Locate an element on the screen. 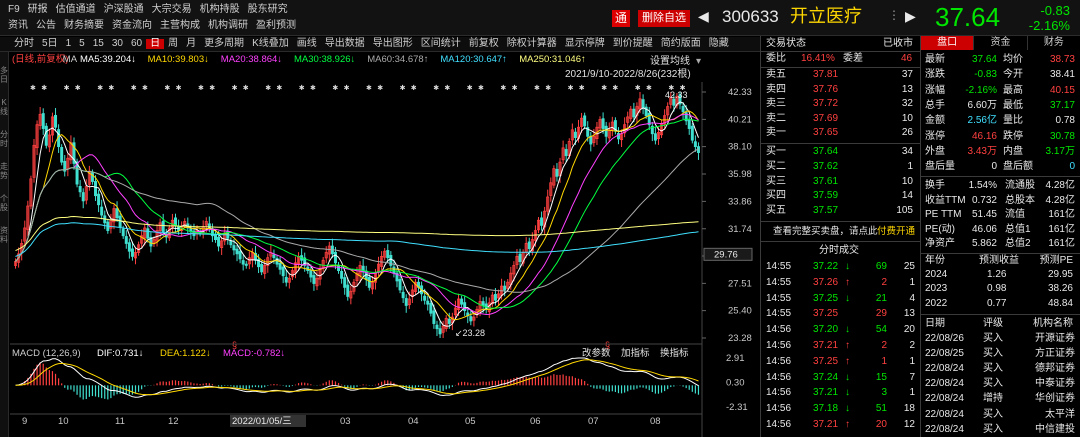 The width and height of the screenshot is (1080, 437). rating-row: 22/08/24 买入 太平洋 is located at coordinates (1000, 415).